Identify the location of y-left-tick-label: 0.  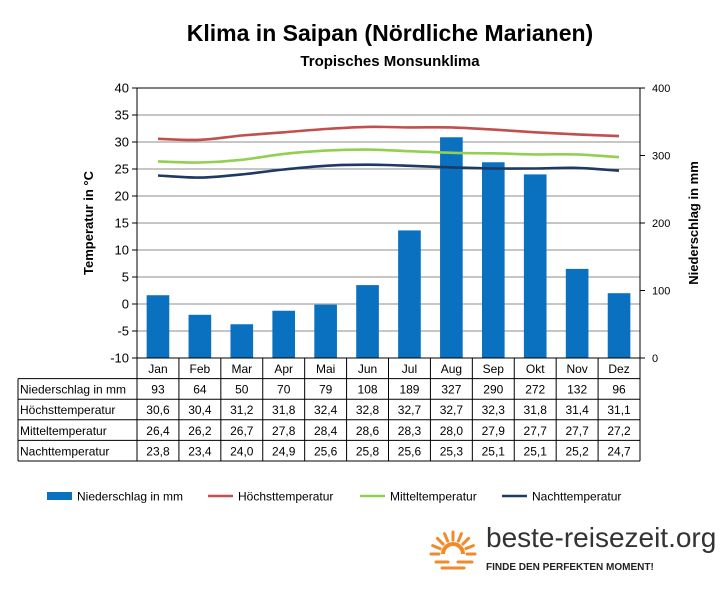
(125, 304).